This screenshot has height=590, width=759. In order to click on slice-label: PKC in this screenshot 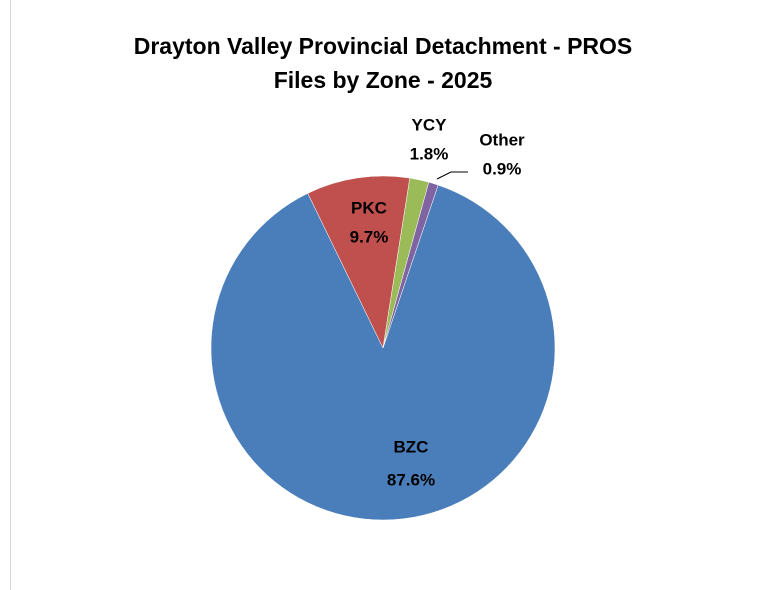, I will do `click(369, 207)`.